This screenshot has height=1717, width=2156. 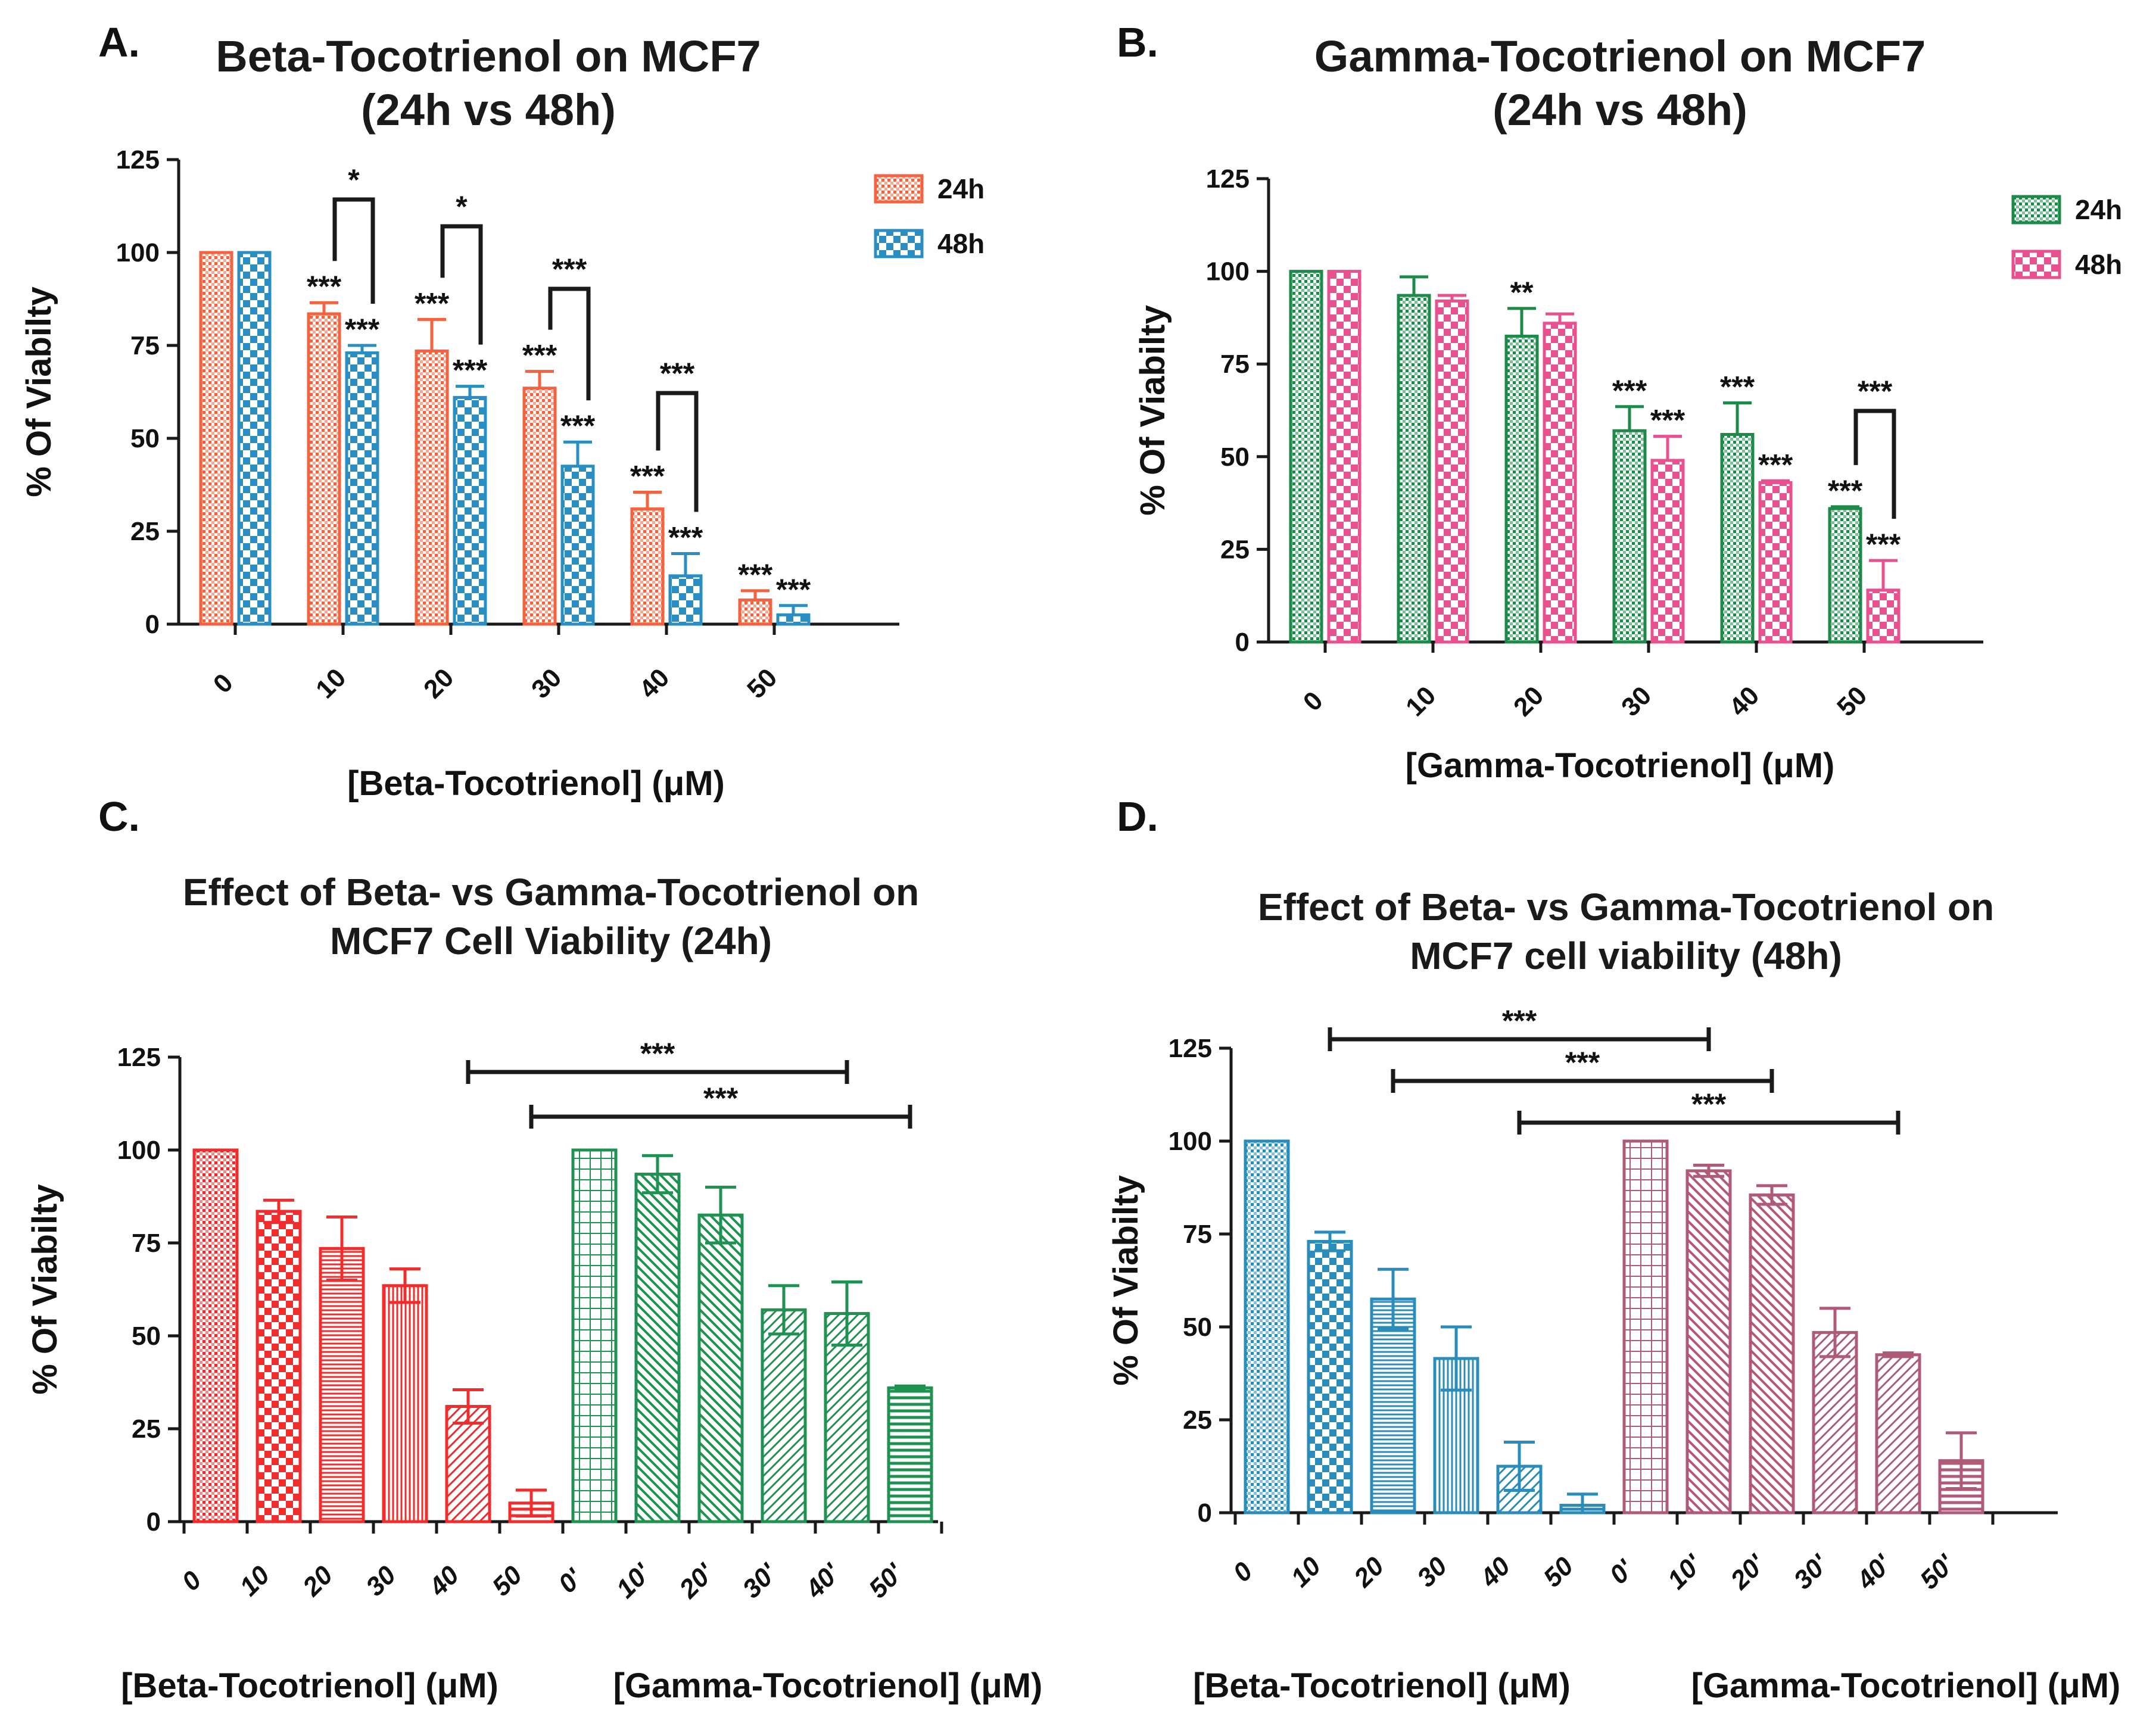 I want to click on significance-stars: **, so click(x=1522, y=292).